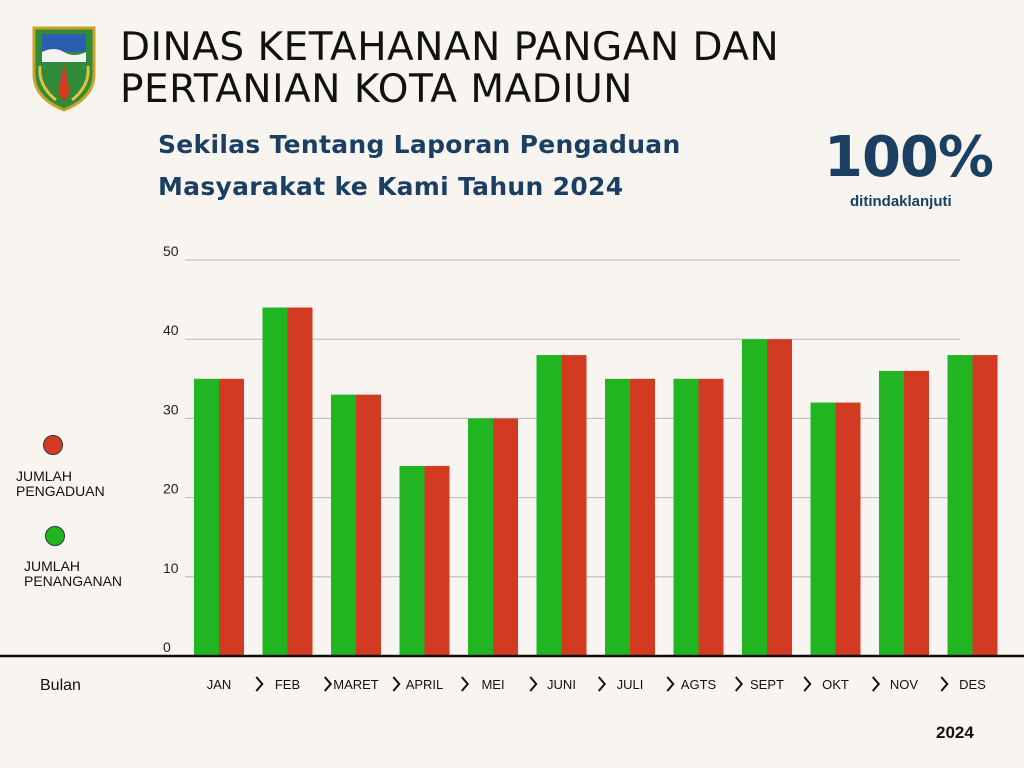 Image resolution: width=1024 pixels, height=768 pixels. I want to click on bar-handled-des, so click(960, 505).